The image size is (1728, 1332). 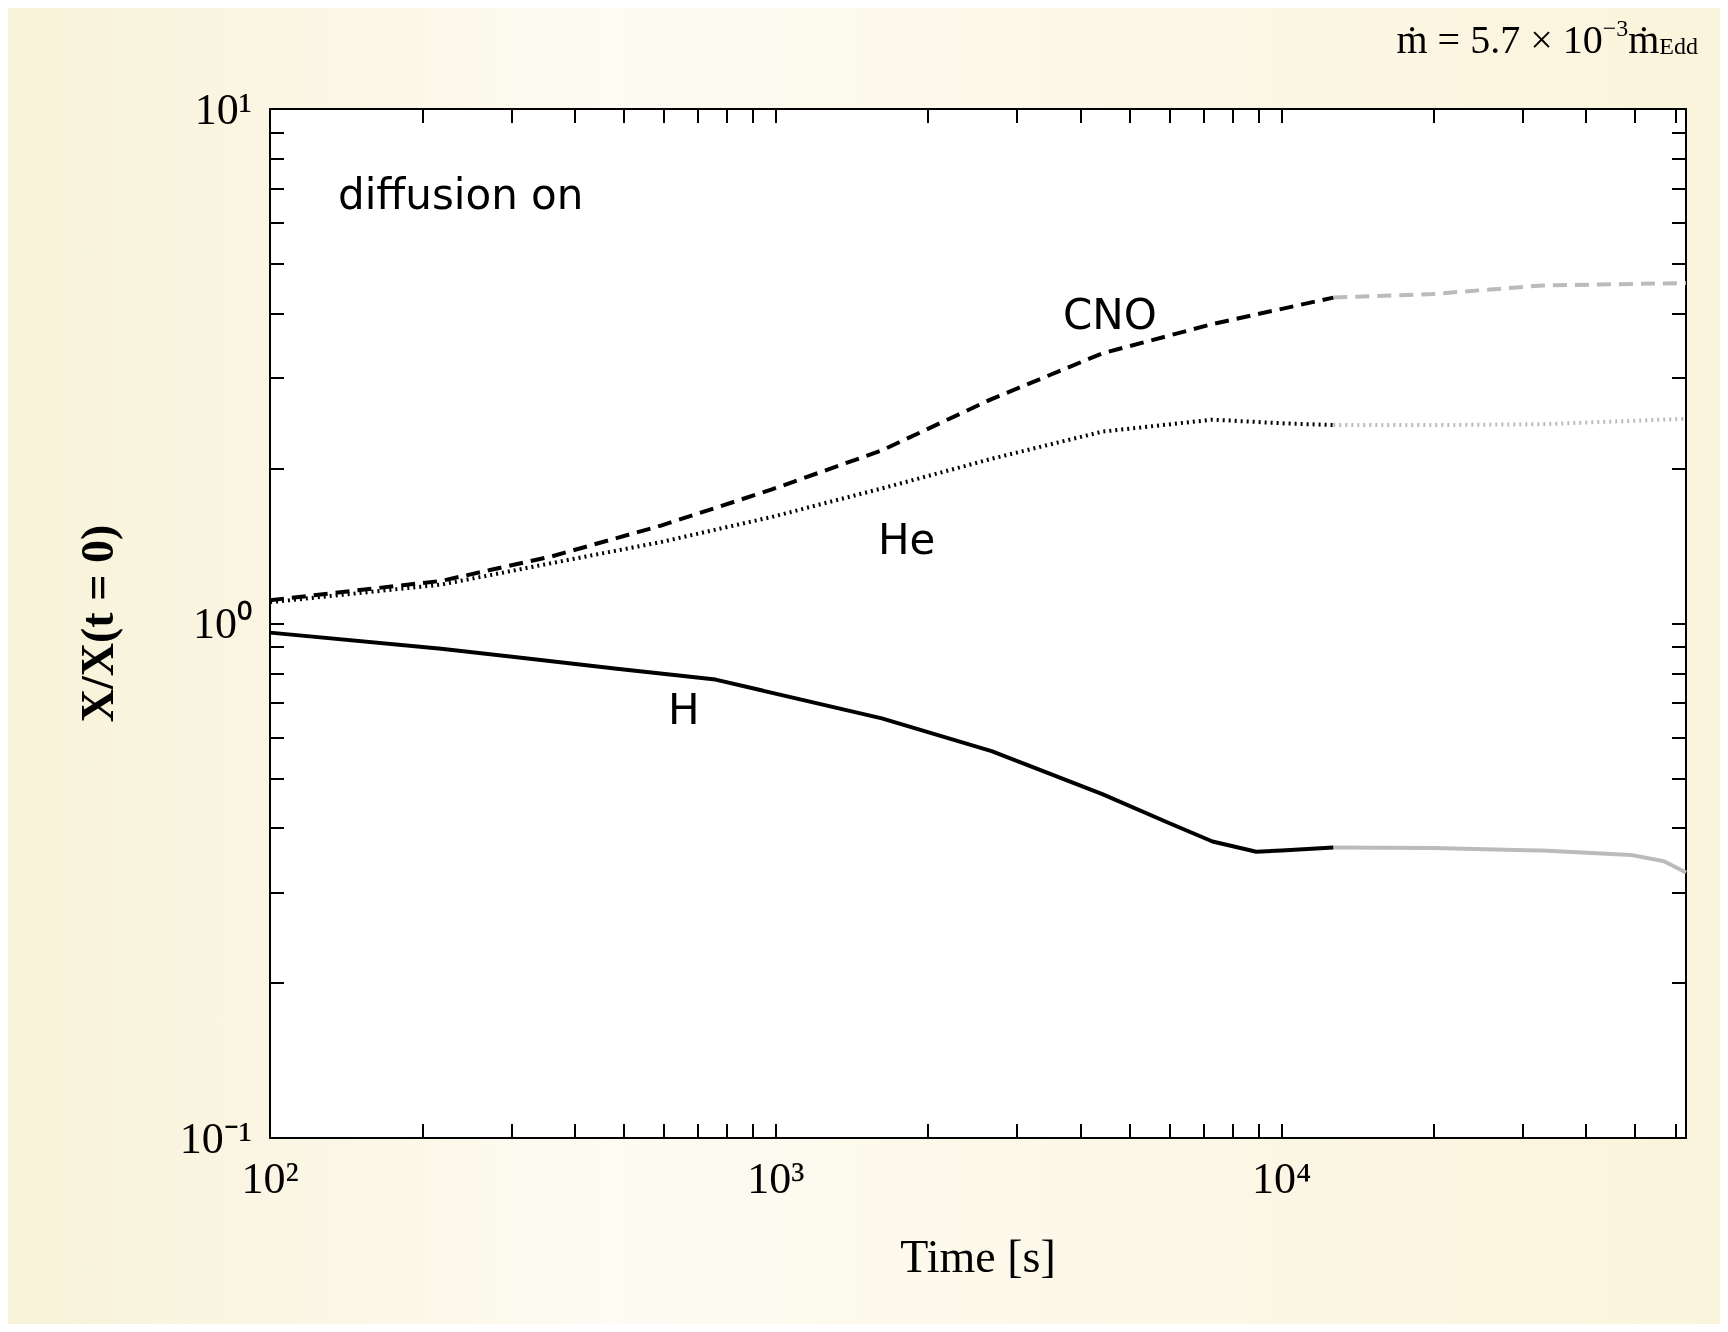 I want to click on y-tick-label: 10⁰, so click(x=222, y=623).